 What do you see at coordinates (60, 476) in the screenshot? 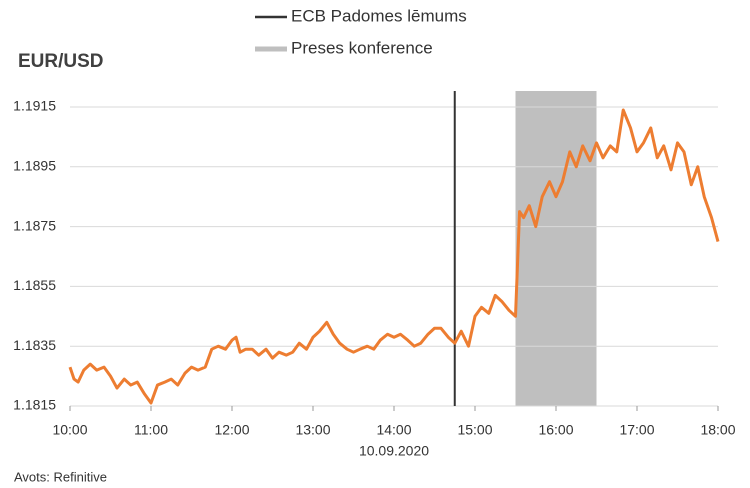
I see `source: Avots: Refinitive` at bounding box center [60, 476].